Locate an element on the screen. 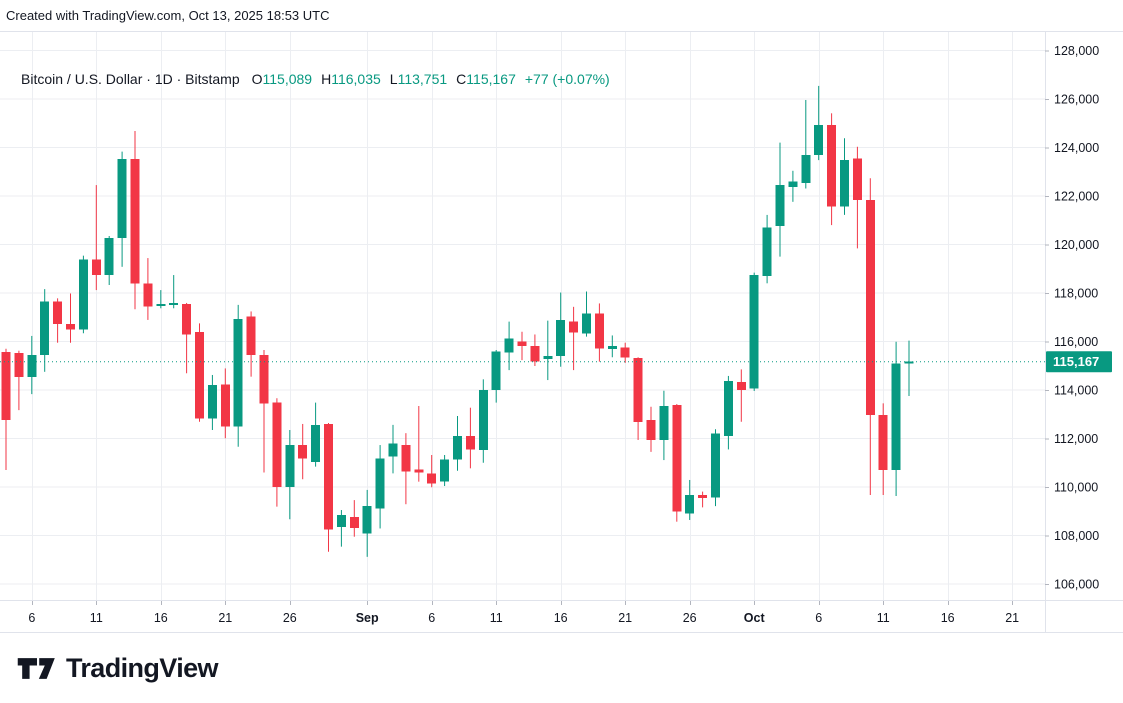  current-price-tag-bg is located at coordinates (1079, 362).